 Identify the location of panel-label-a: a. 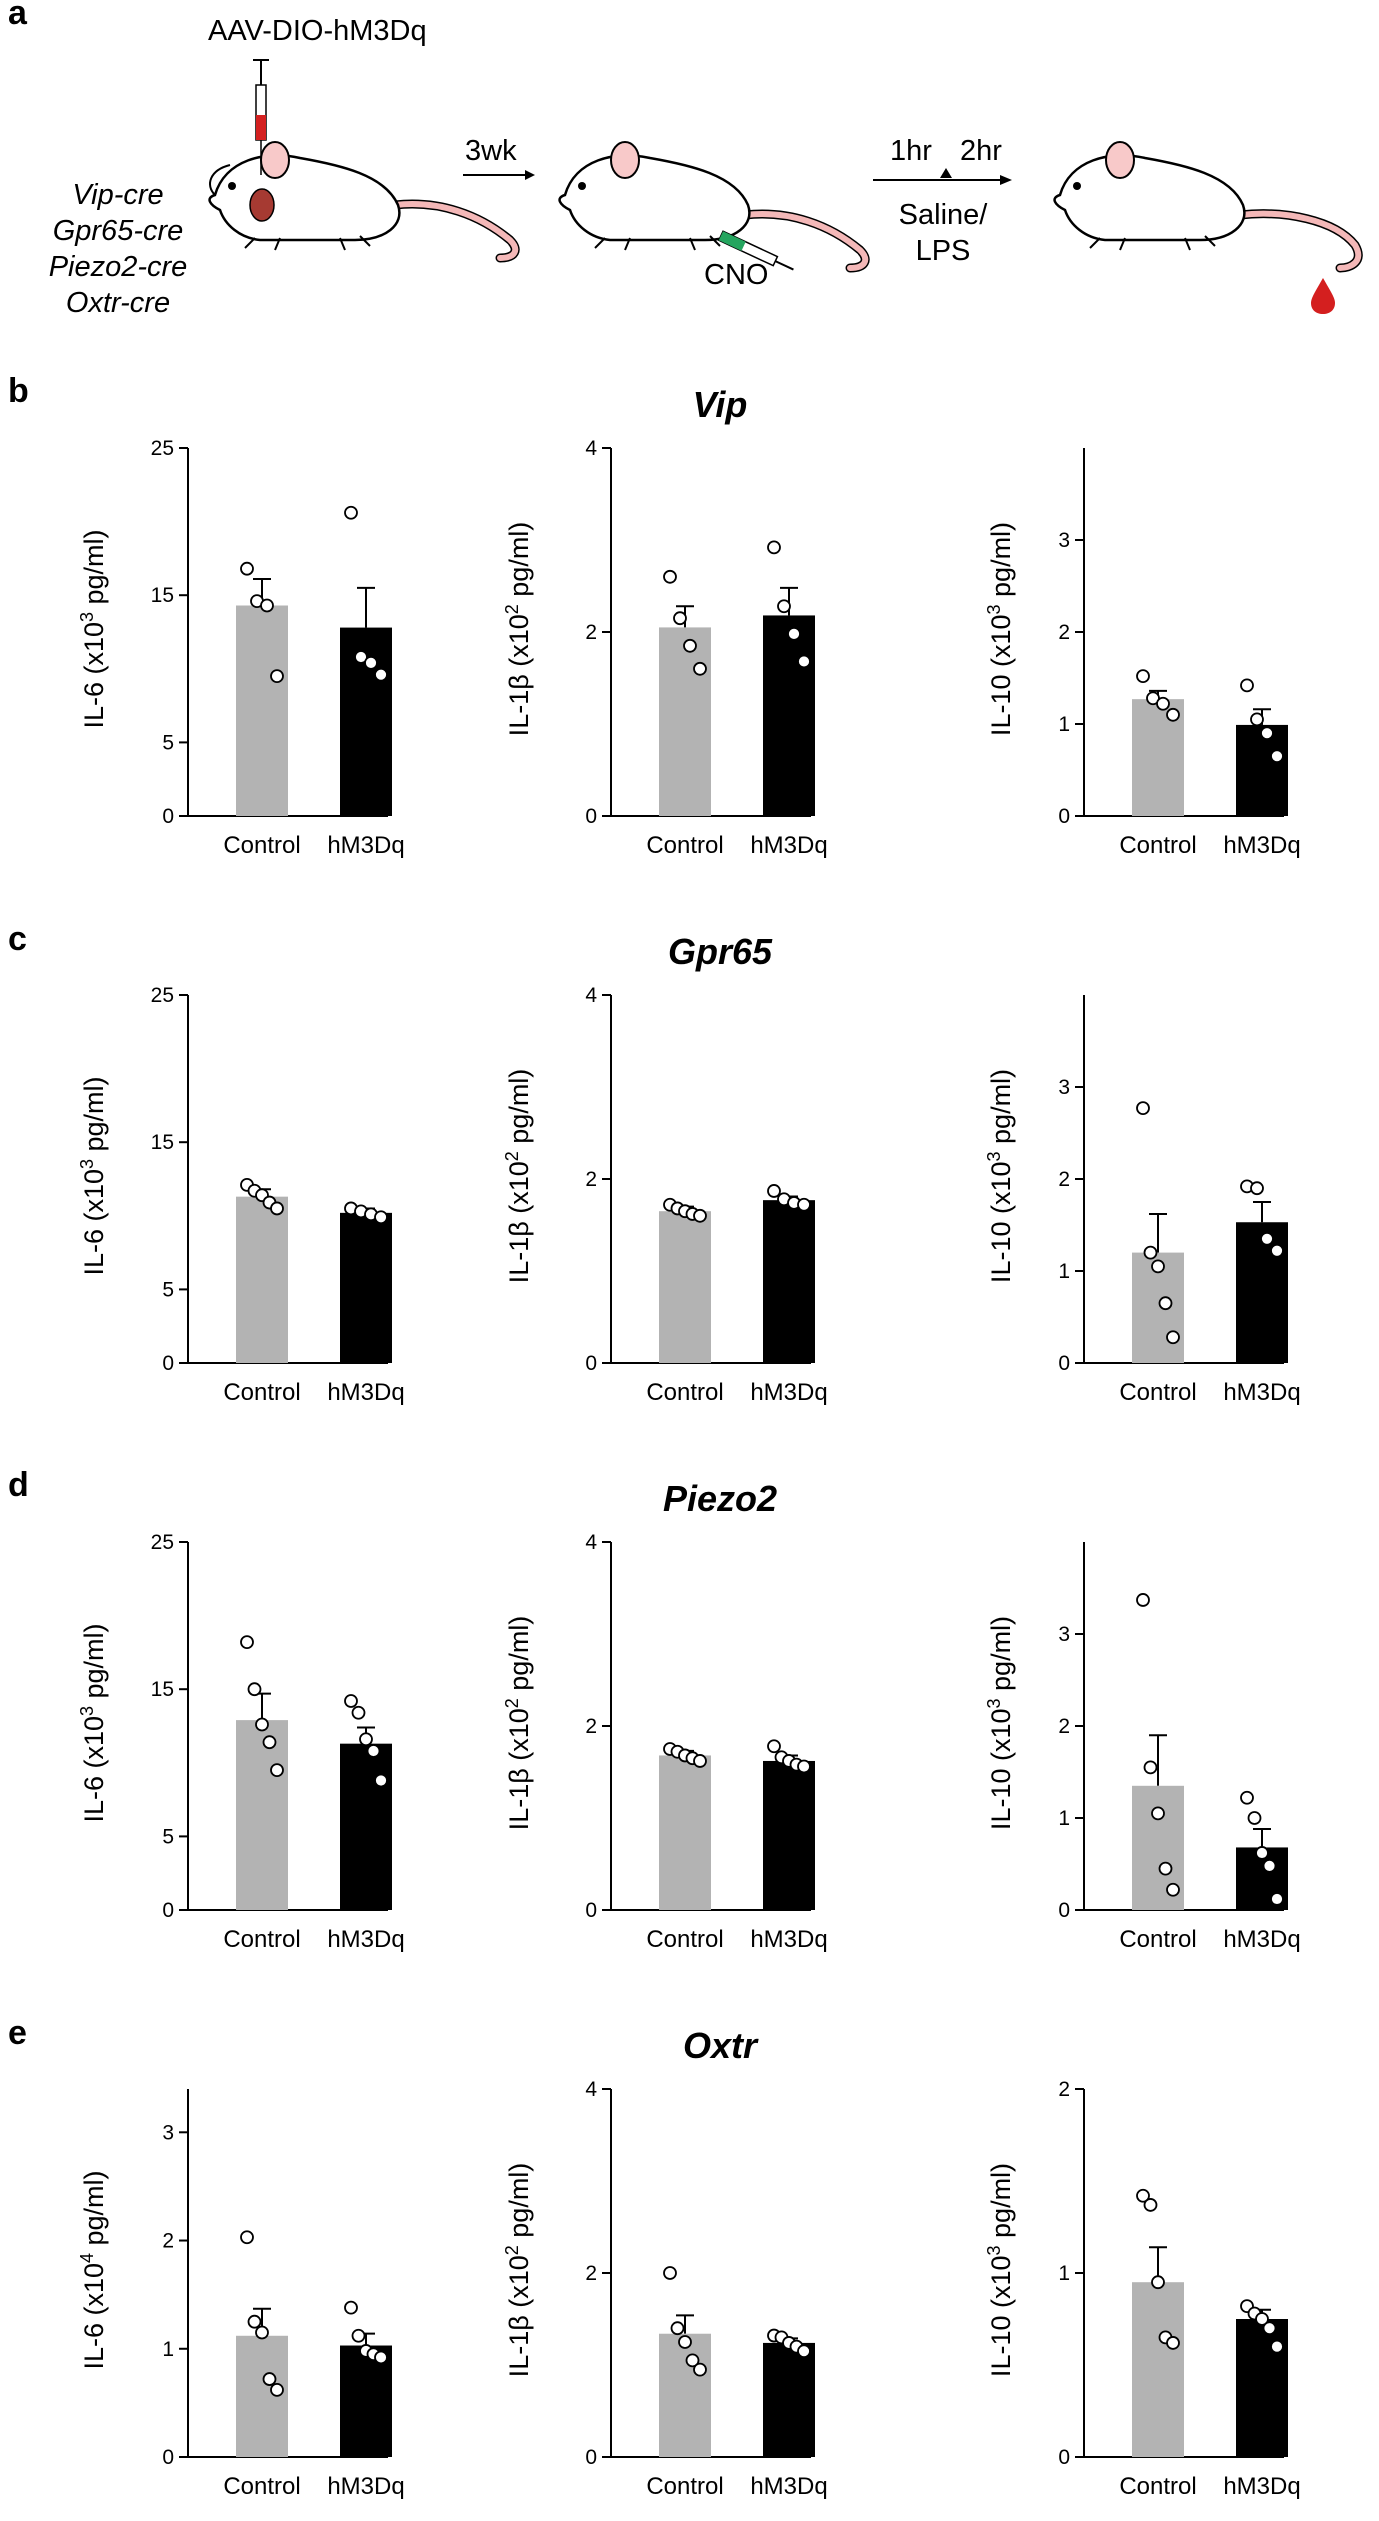
(18, 16).